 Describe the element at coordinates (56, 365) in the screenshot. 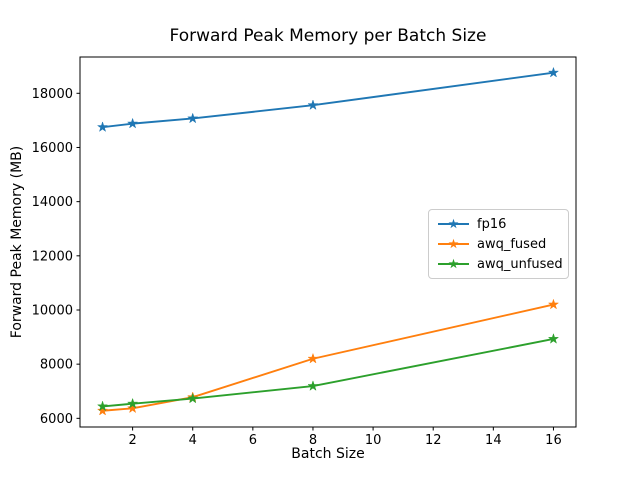

I see `y-tick-label: 8000` at that location.